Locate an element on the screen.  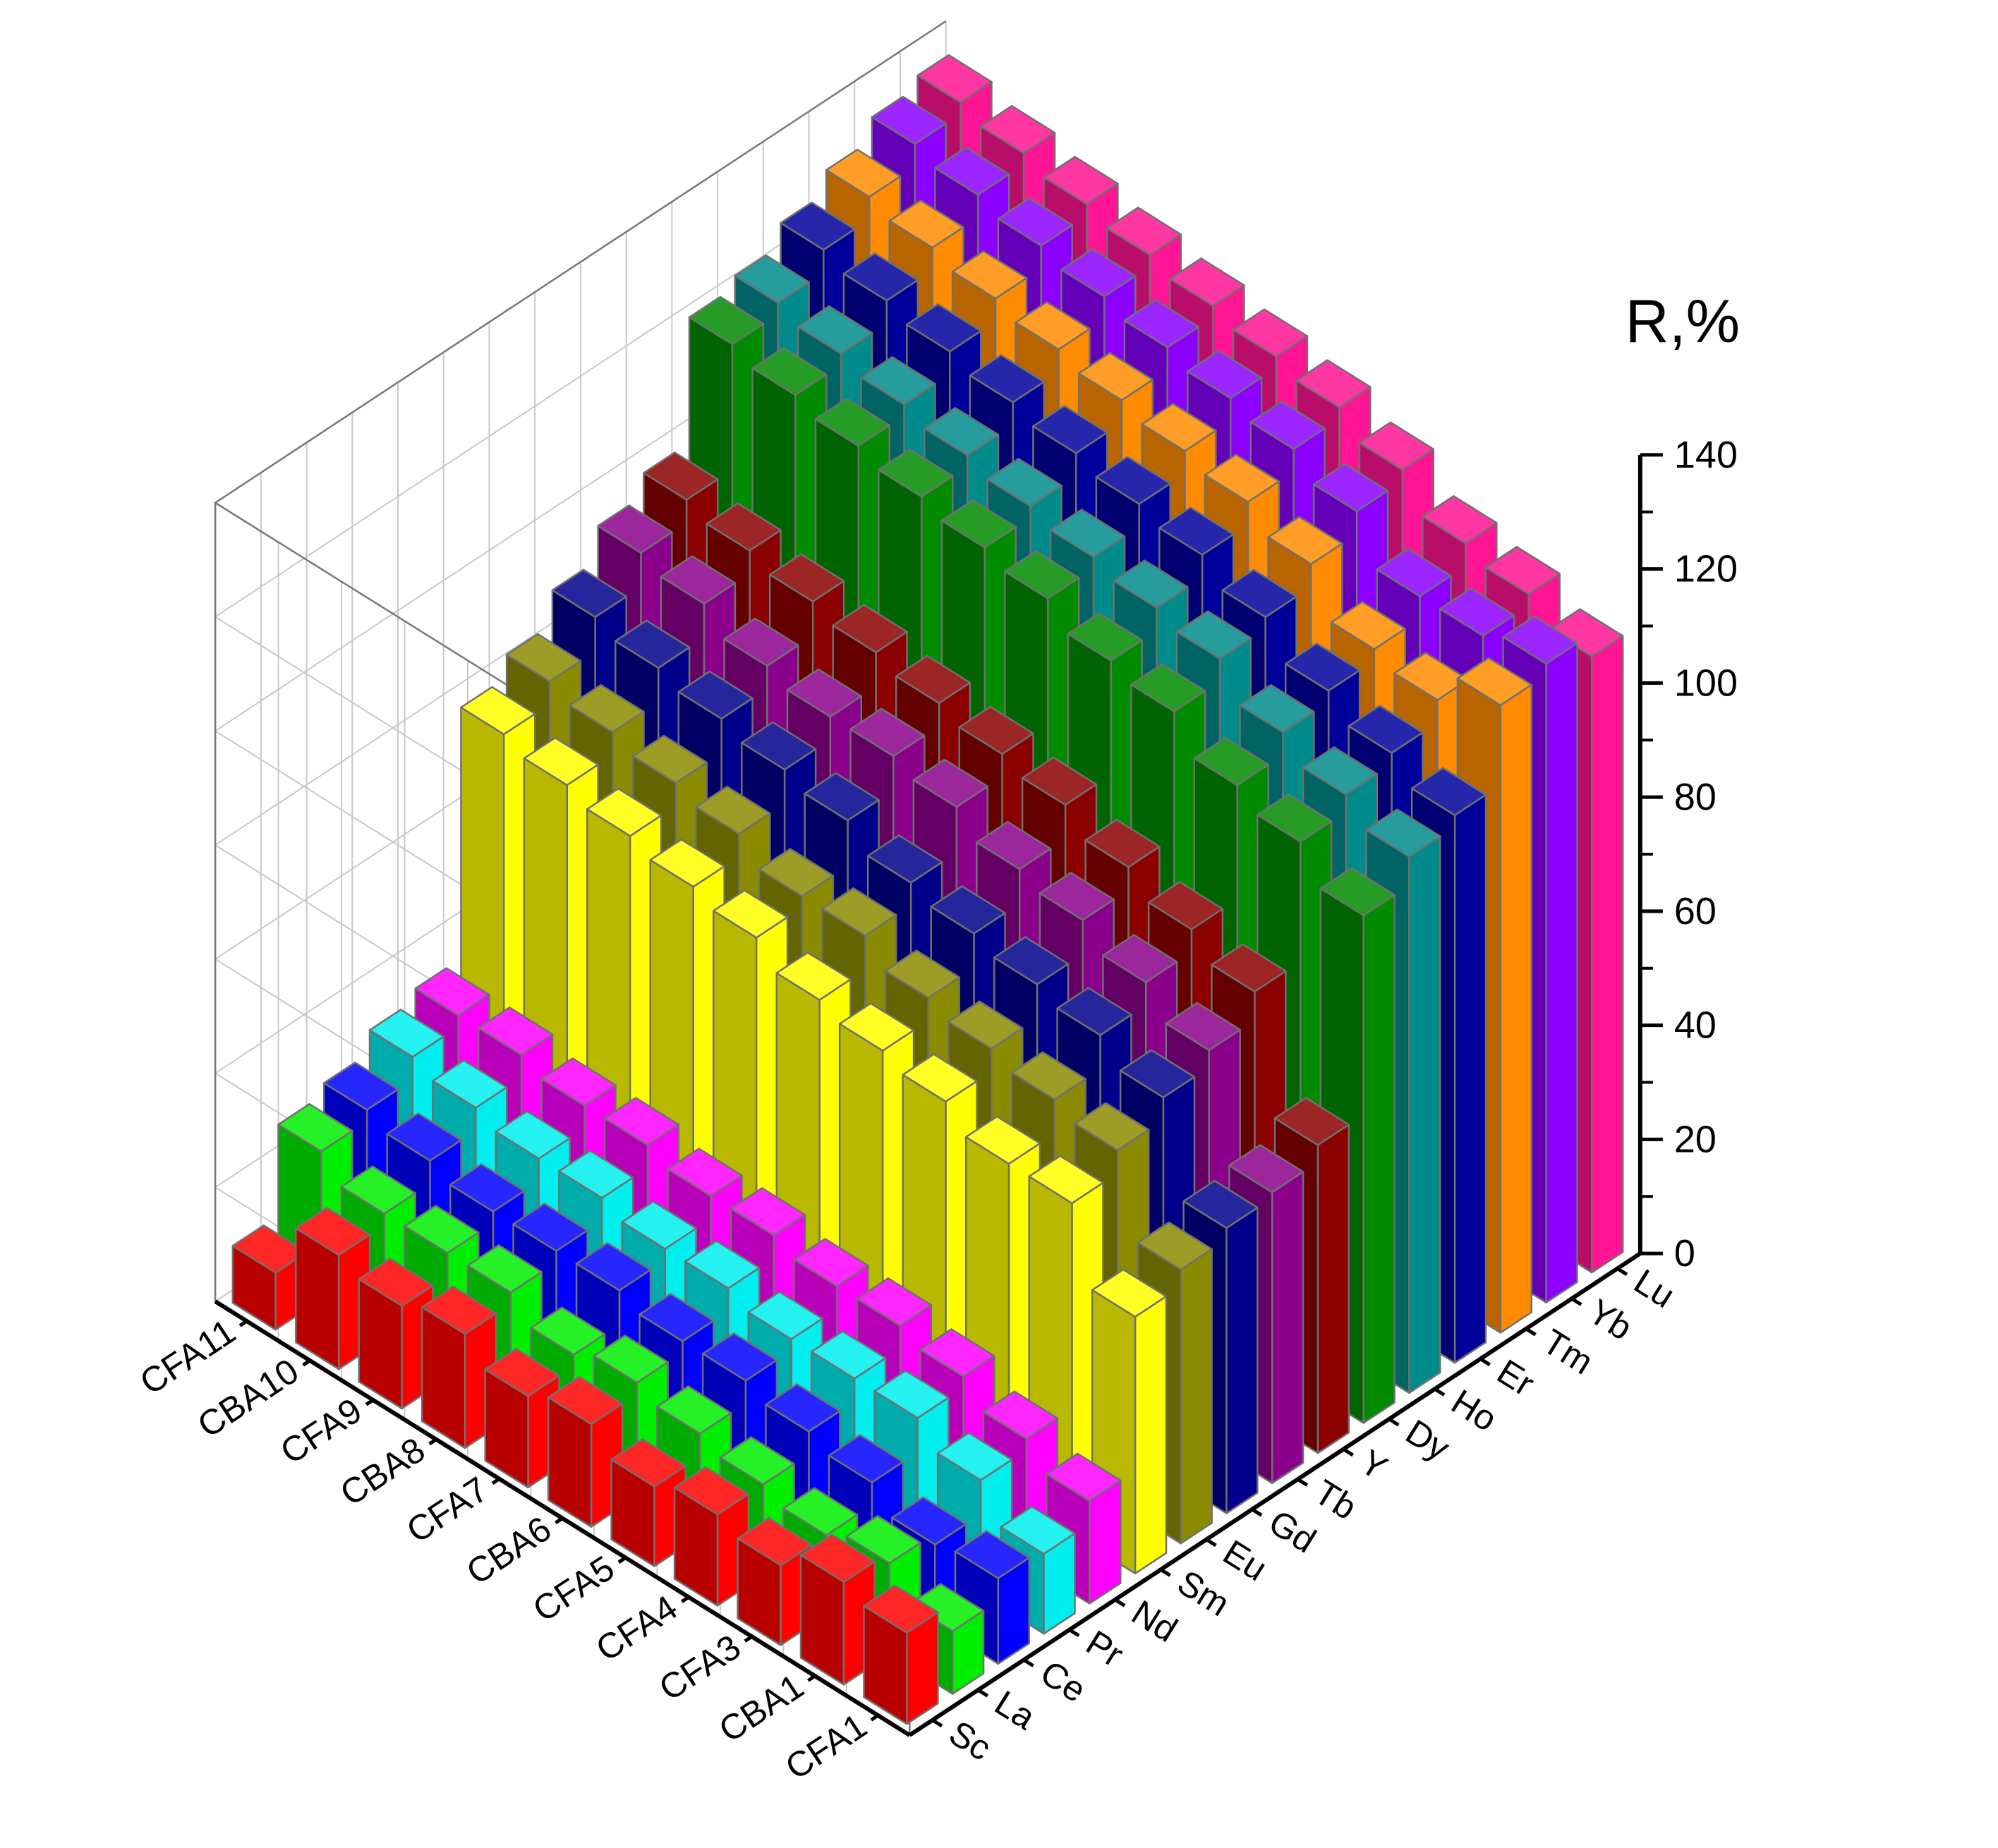
element-label-Er: Er is located at coordinates (1515, 1377).